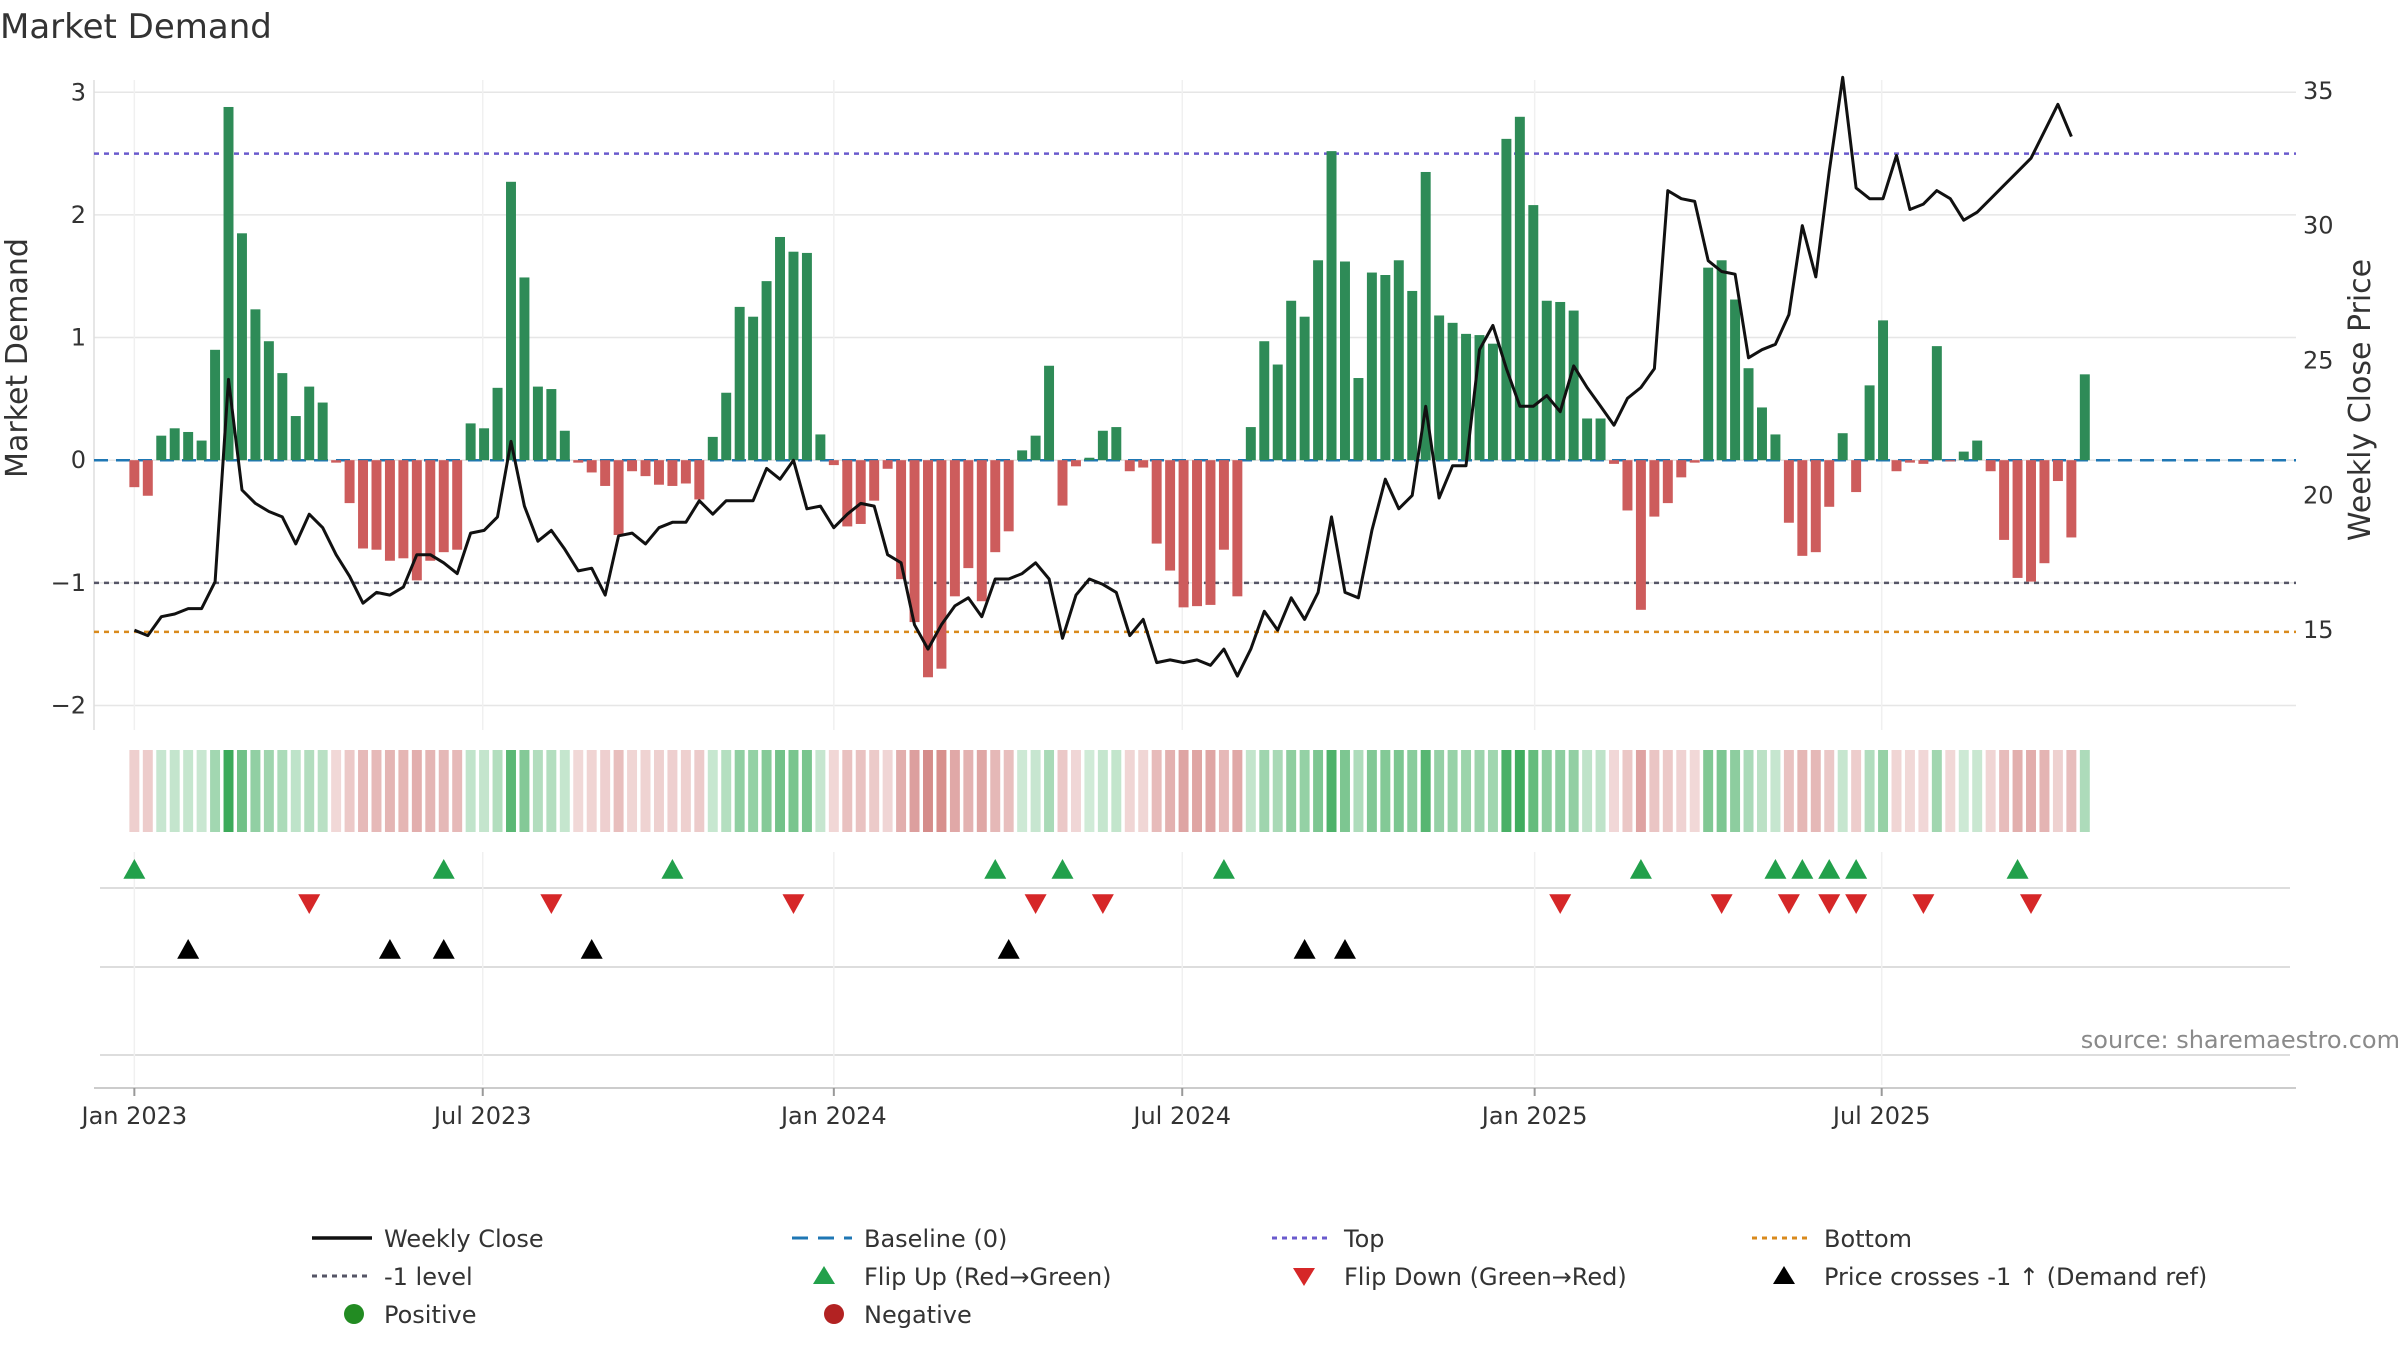 This screenshot has height=1350, width=2400. Describe the element at coordinates (134, 1116) in the screenshot. I see `x-tick-label: Jan 2023` at that location.